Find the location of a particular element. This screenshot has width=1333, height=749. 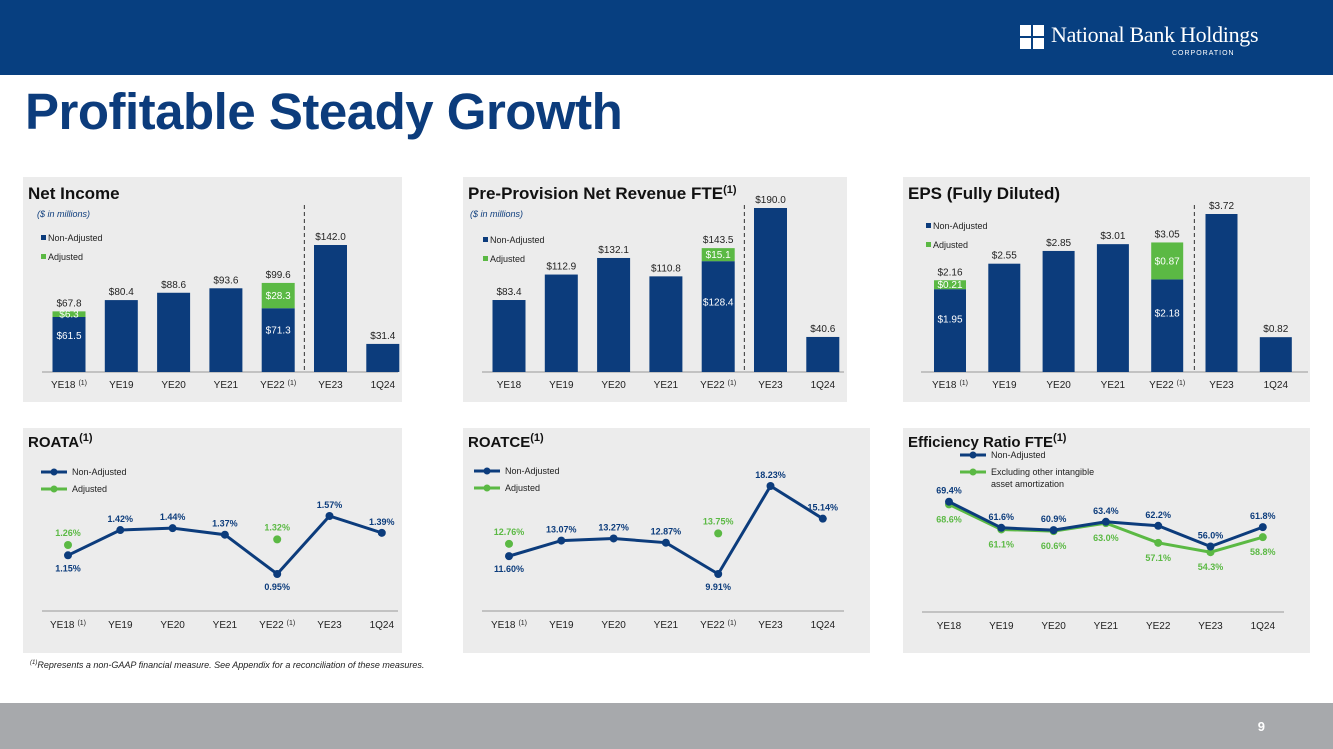

logo-subtext: CORPORATION is located at coordinates (1203, 53).